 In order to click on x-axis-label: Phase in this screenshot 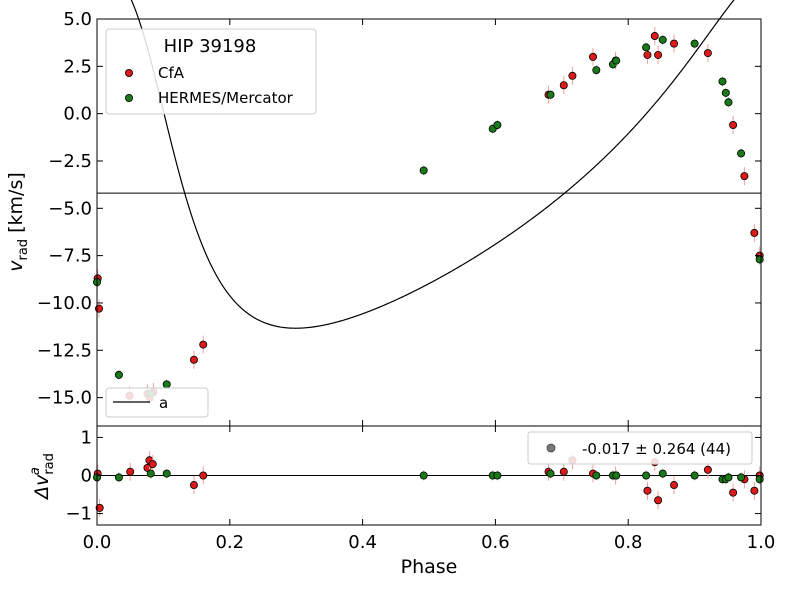, I will do `click(429, 567)`.